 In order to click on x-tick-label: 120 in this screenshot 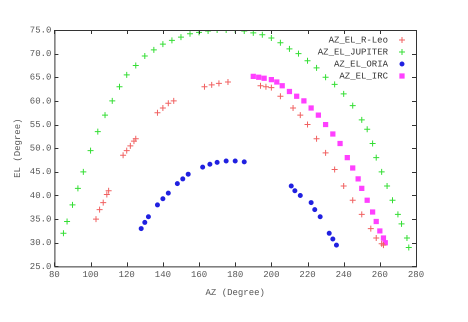, I will do `click(126, 275)`.